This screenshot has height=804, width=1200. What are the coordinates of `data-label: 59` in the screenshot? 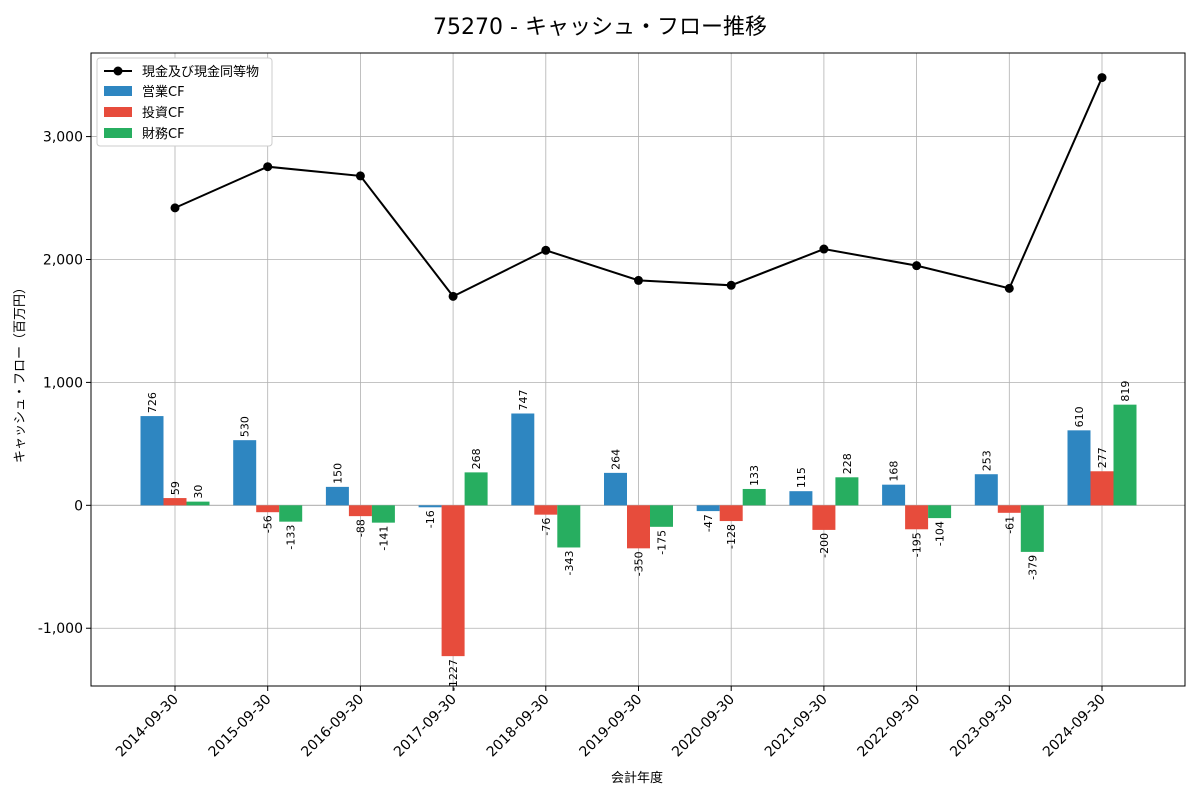 It's located at (175, 488).